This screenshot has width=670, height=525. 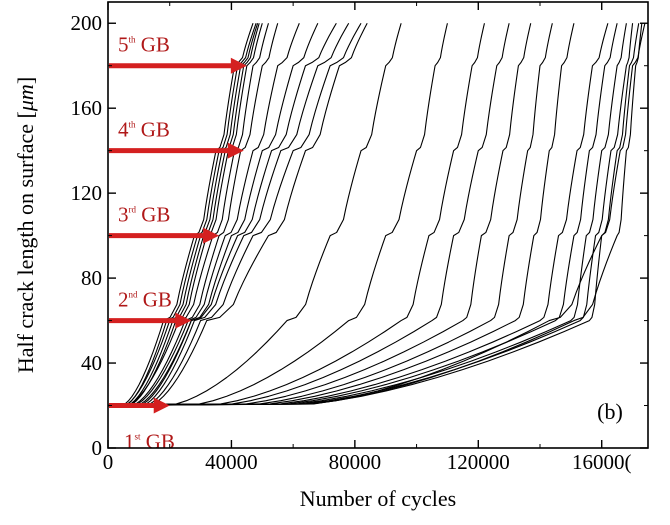 What do you see at coordinates (97, 448) in the screenshot?
I see `y-tick-label: 0` at bounding box center [97, 448].